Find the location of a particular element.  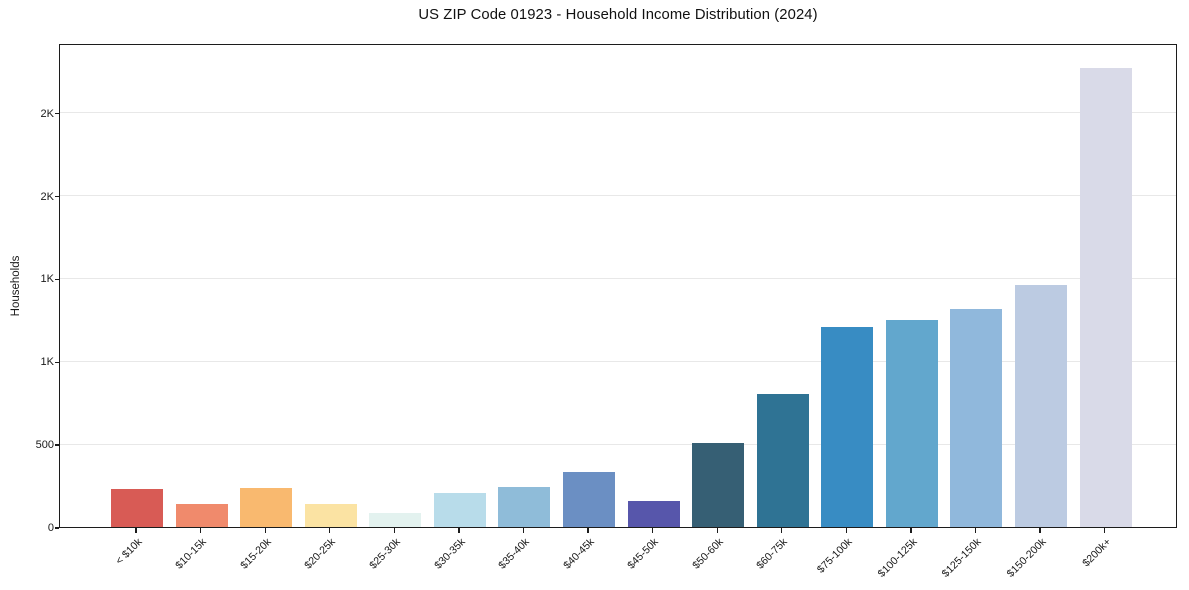

x-tick-label: $200k+ is located at coordinates (1096, 553).